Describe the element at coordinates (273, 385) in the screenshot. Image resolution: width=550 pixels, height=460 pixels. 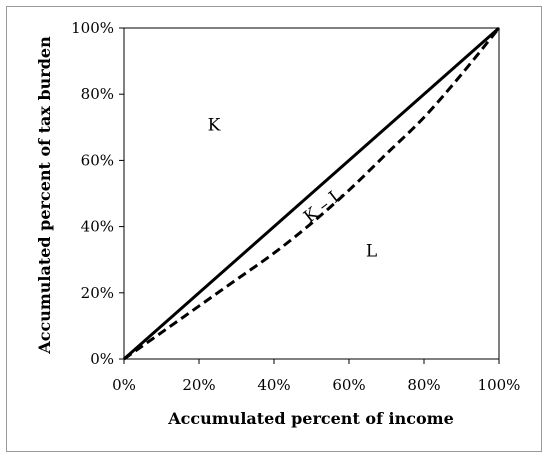
I see `x-tick-label: 40%` at that location.